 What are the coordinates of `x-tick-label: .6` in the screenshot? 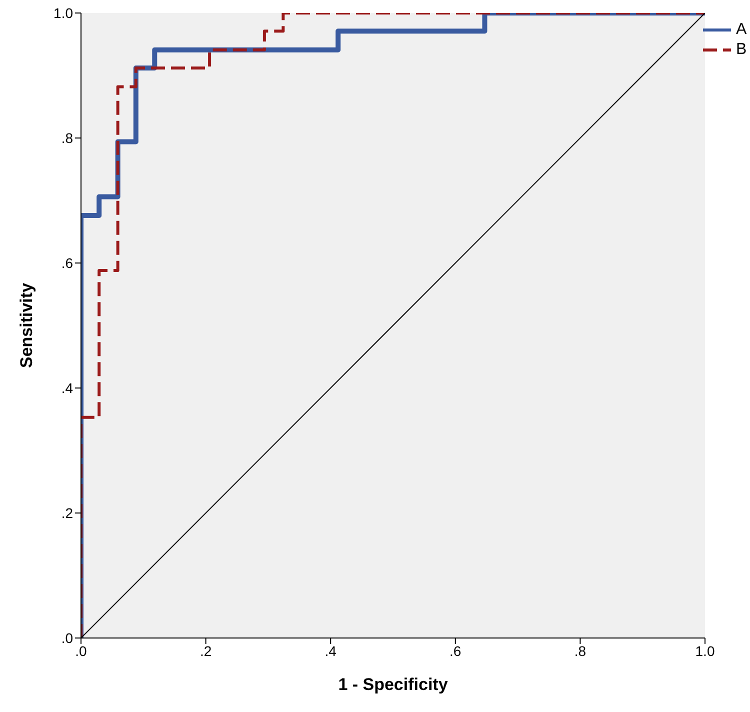 It's located at (456, 650).